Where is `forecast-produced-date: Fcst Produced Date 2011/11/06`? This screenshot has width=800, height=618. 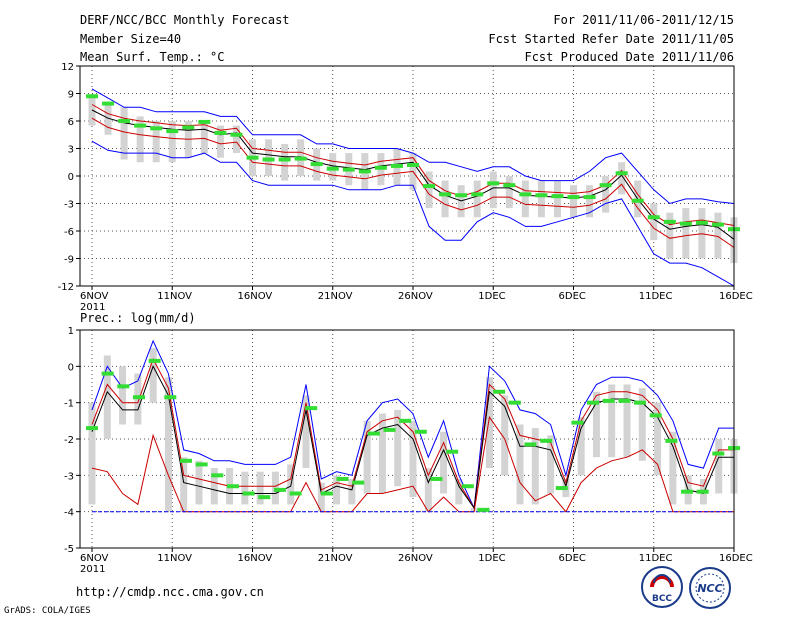 forecast-produced-date: Fcst Produced Date 2011/11/06 is located at coordinates (629, 57).